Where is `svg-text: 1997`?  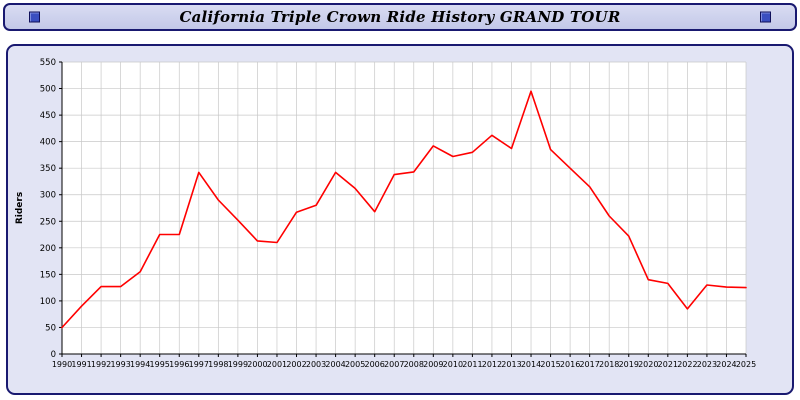
svg-text: 1997 is located at coordinates (199, 364).